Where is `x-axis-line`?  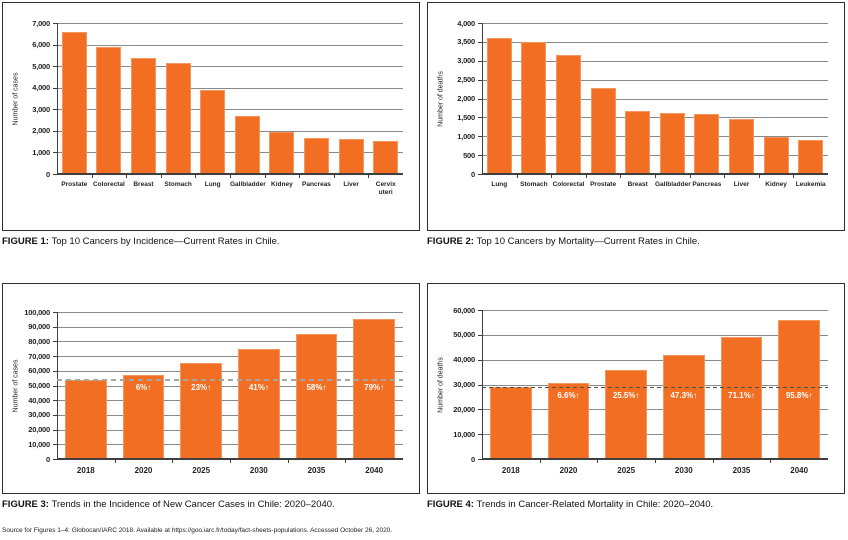
x-axis-line is located at coordinates (230, 459).